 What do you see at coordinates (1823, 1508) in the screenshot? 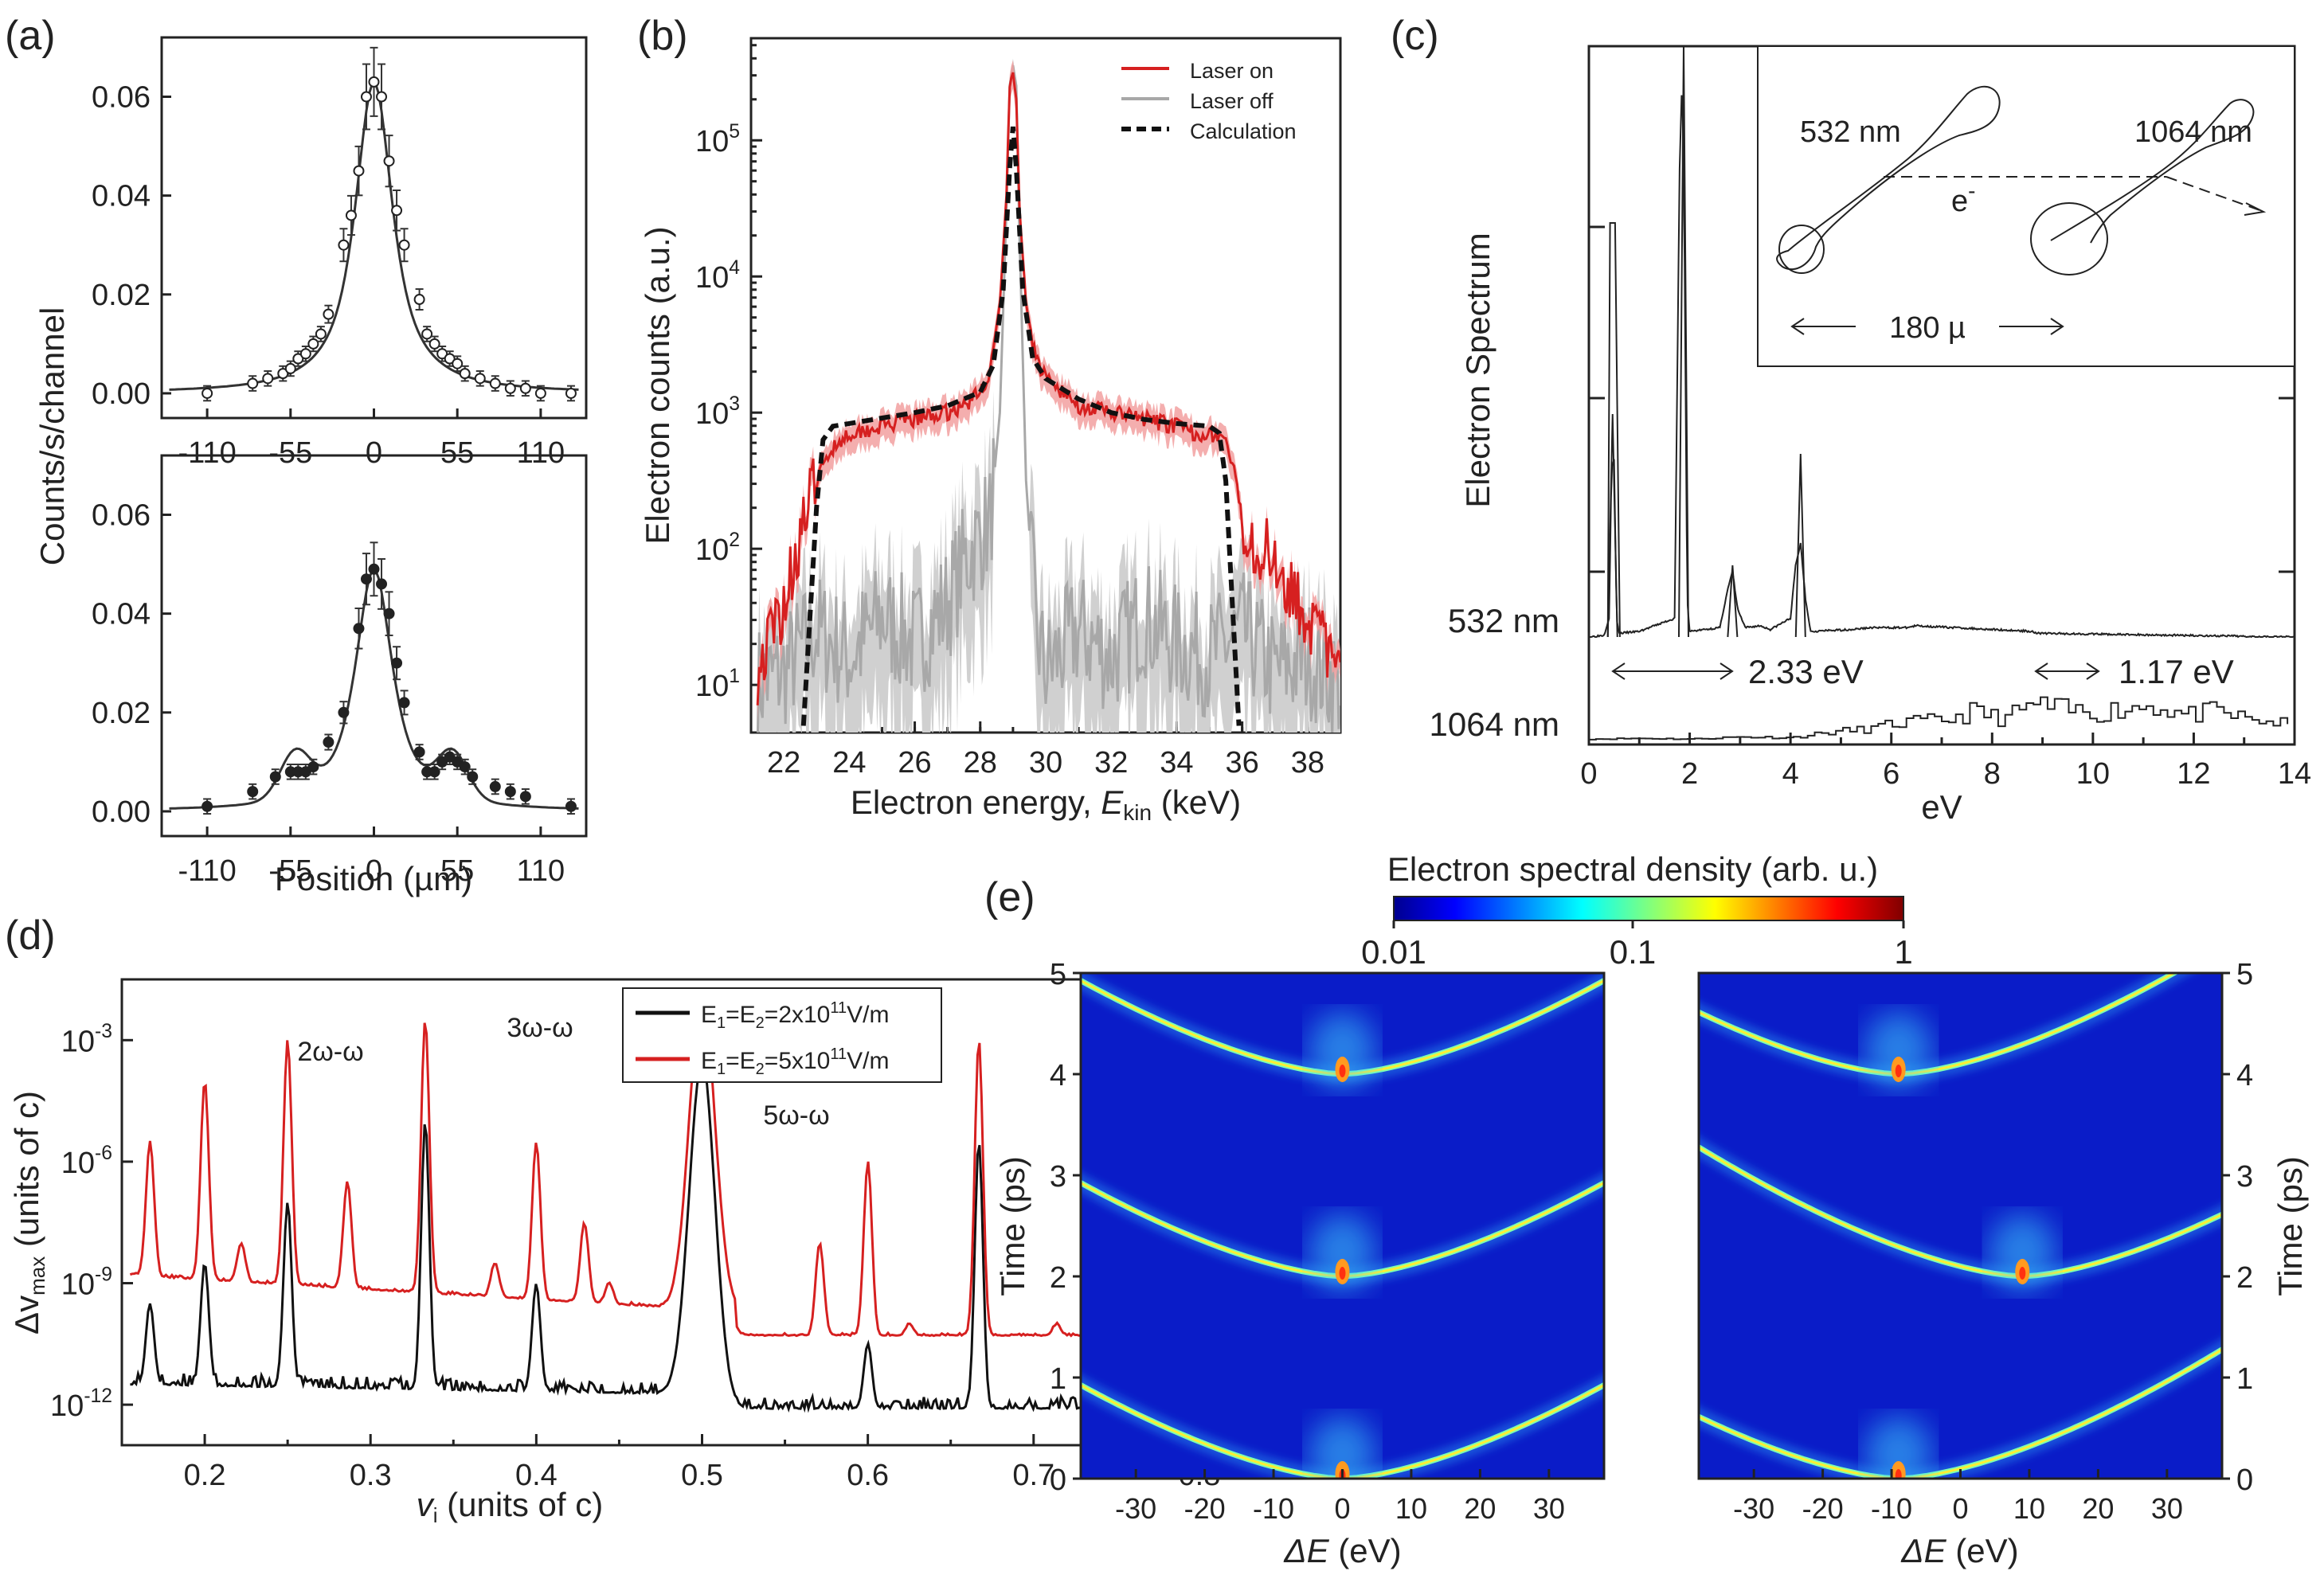
I see `x-tick-label: -20` at bounding box center [1823, 1508].